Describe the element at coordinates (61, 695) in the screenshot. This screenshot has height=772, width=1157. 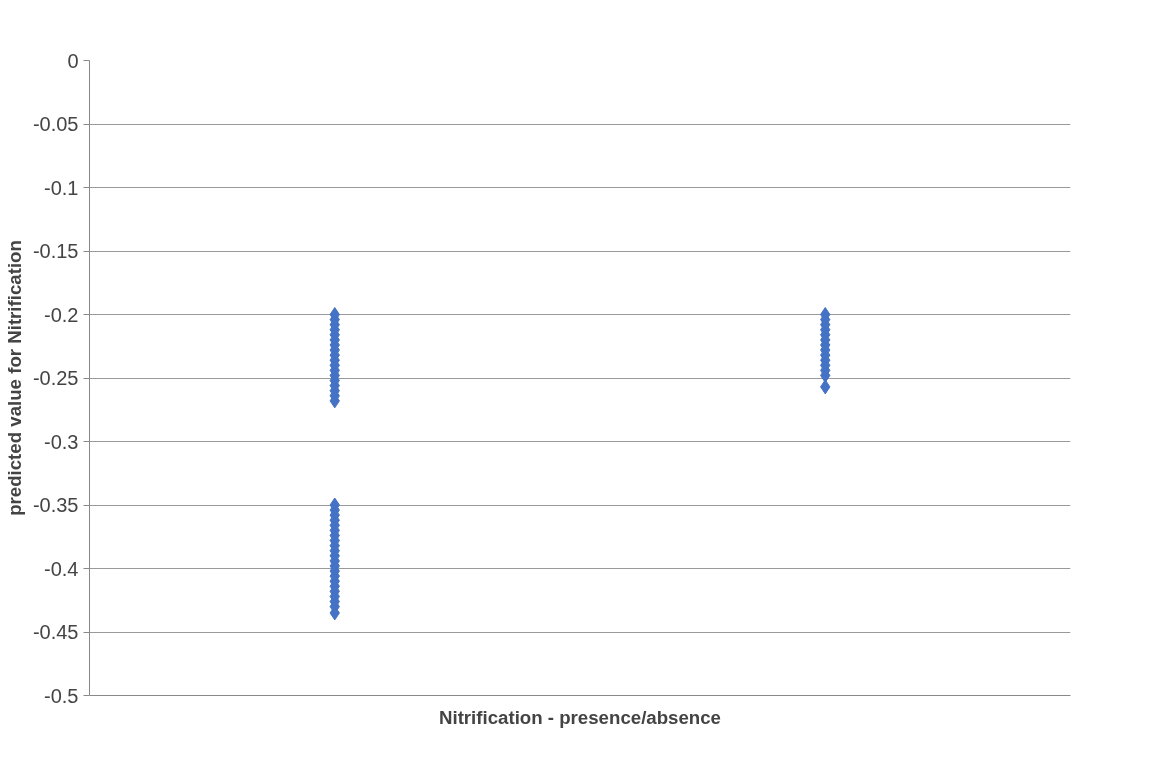
I see `y-tick-label: -0.5` at that location.